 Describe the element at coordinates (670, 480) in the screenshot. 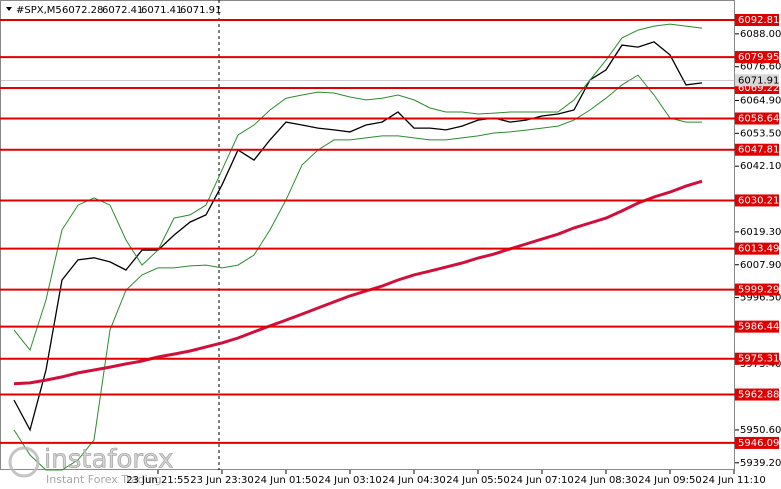

I see `x-tick-label: 24 Jun 09:50` at that location.